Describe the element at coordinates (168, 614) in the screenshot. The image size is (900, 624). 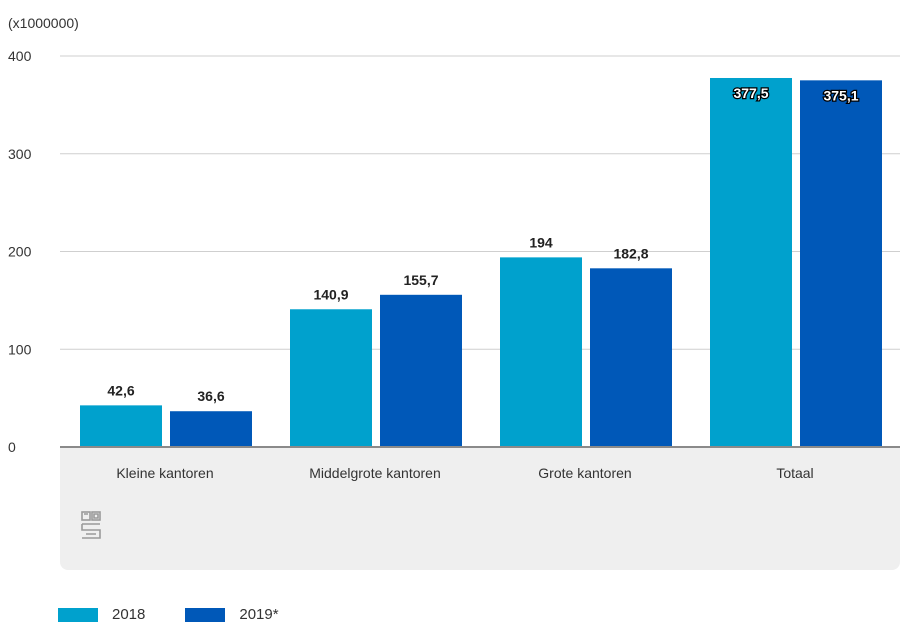
I see `legend: 2018 2019*` at that location.